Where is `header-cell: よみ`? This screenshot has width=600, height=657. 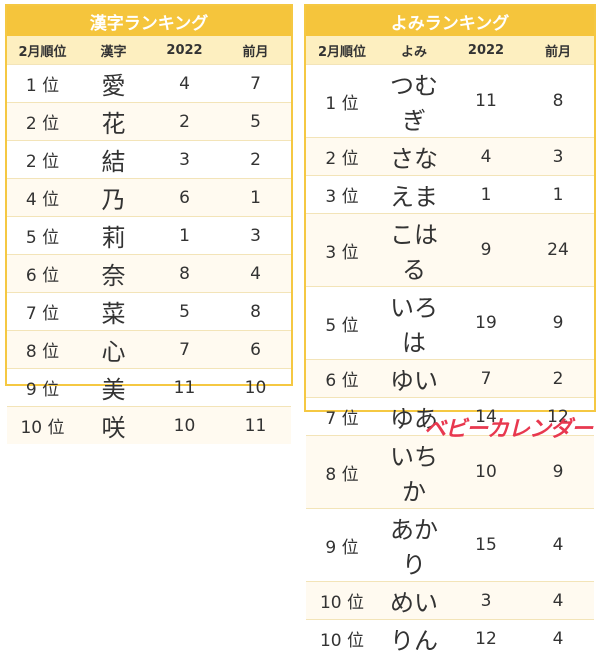 header-cell: よみ is located at coordinates (414, 50).